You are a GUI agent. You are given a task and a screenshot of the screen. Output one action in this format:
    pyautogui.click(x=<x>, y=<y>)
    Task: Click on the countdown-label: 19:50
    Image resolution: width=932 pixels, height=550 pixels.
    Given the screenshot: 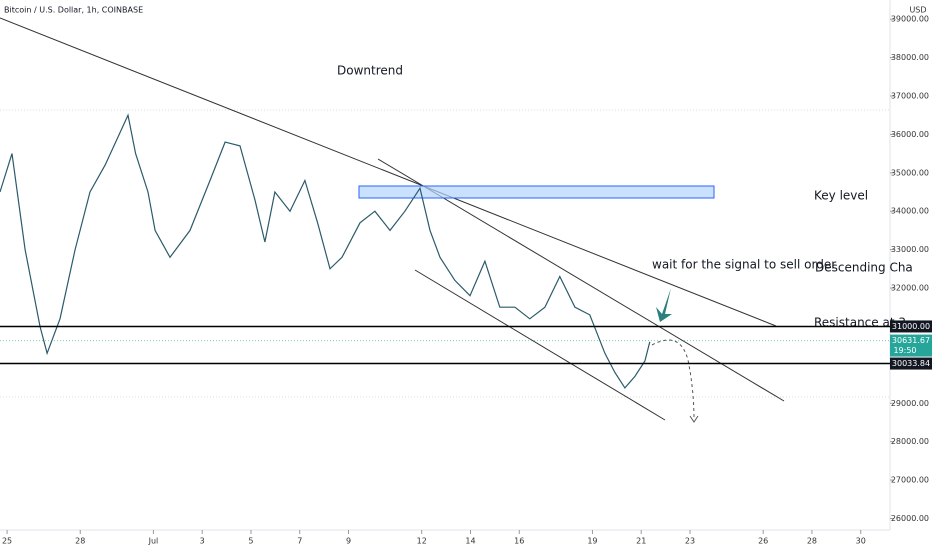 What is the action you would take?
    pyautogui.click(x=904, y=350)
    